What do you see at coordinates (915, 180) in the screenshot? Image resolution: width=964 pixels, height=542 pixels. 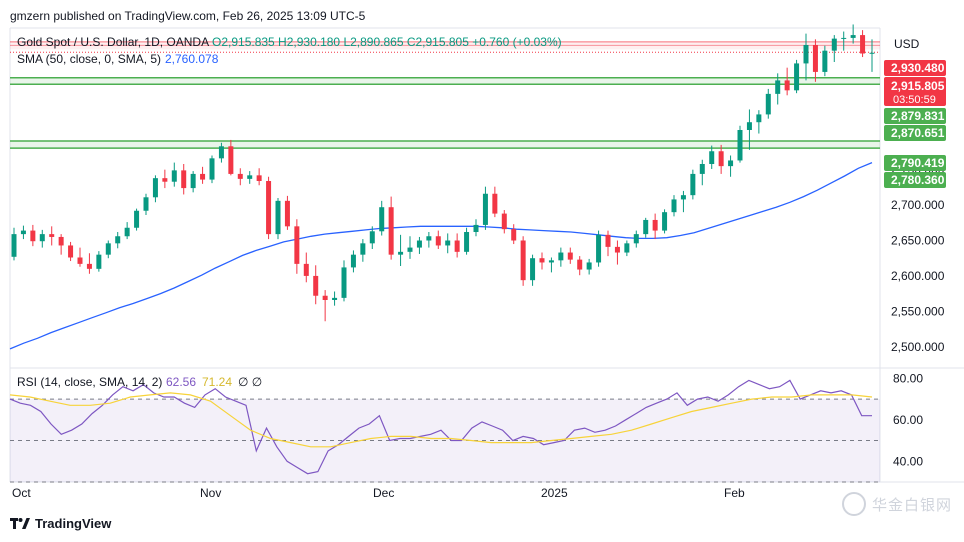 I see `badge-sup2-bg` at bounding box center [915, 180].